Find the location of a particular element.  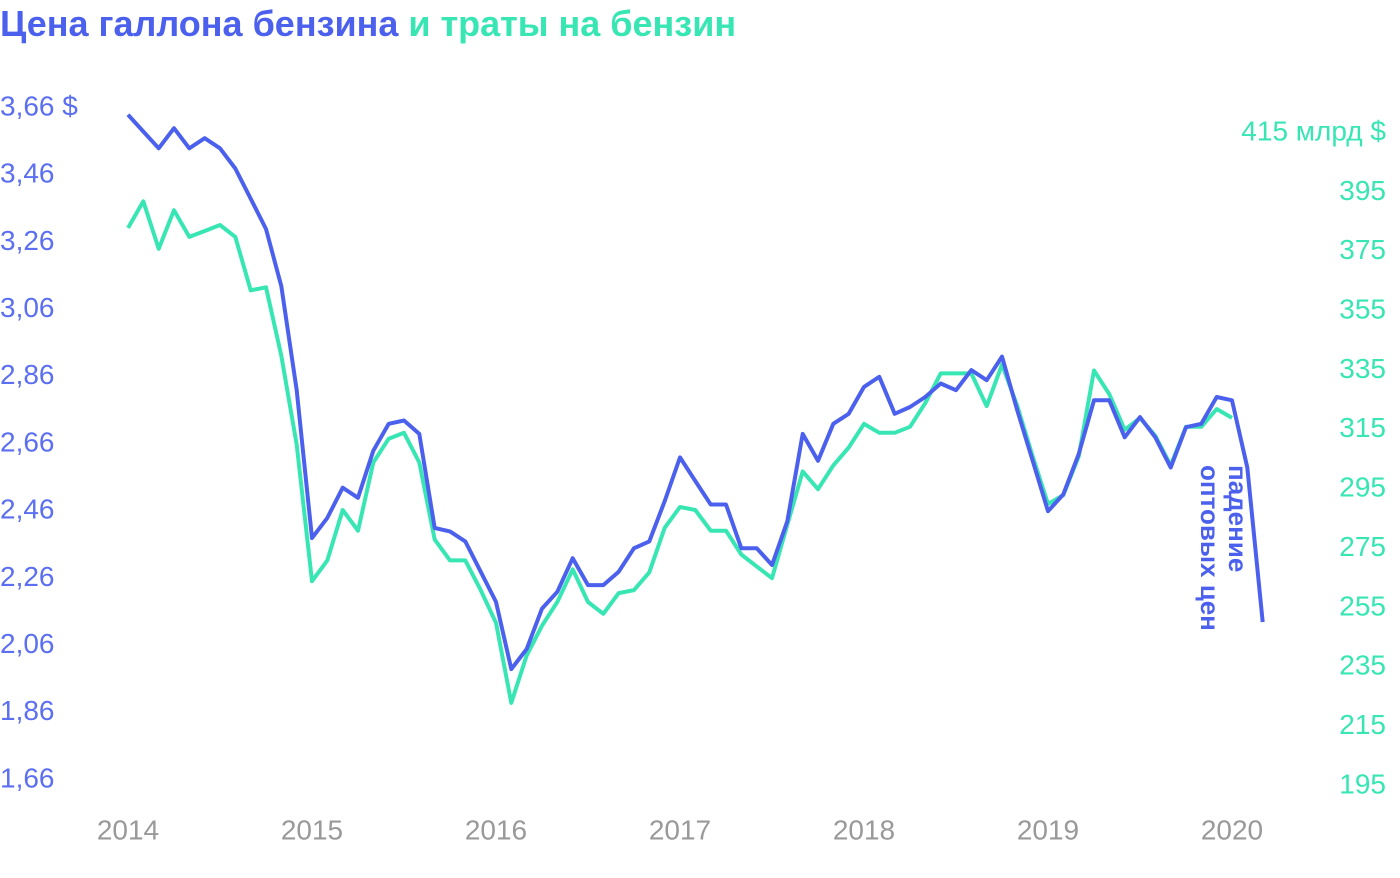

y-tick-label: 2,66 is located at coordinates (27, 441).